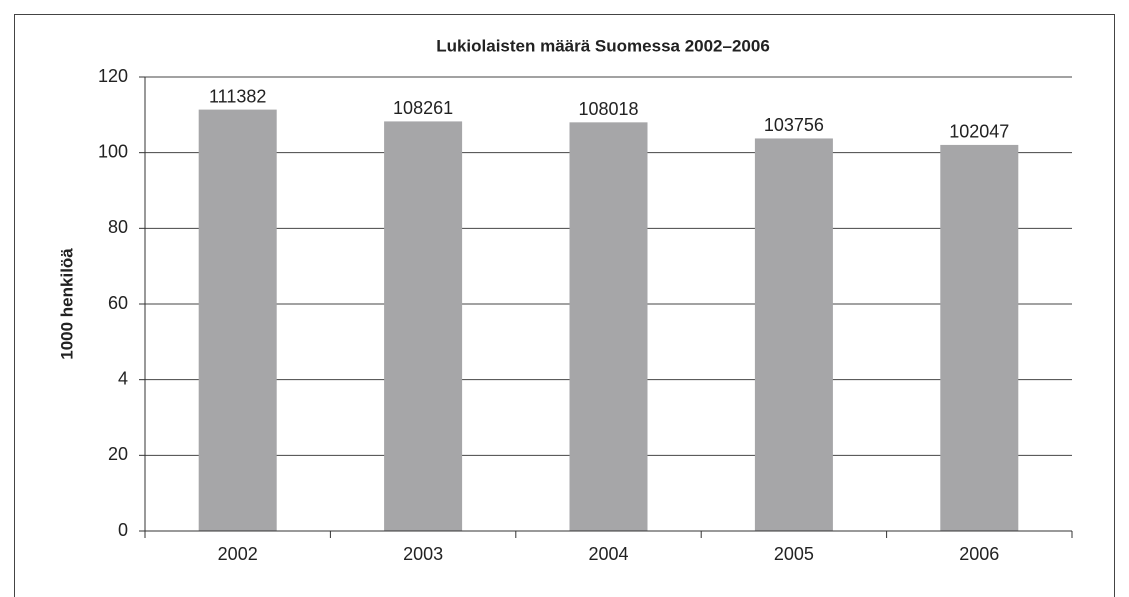 The width and height of the screenshot is (1129, 597). I want to click on y-tick-label: 120, so click(113, 76).